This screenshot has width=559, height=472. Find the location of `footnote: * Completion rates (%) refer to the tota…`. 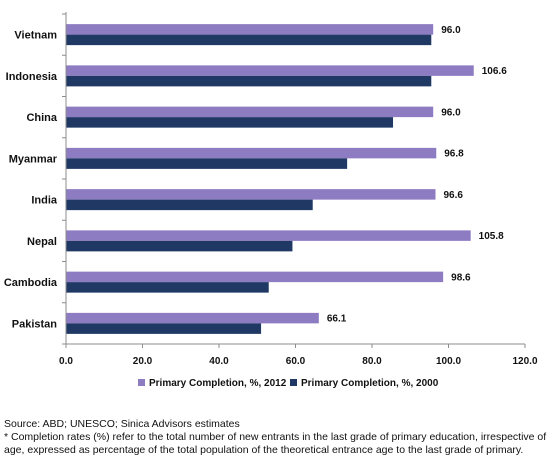

footnote: * Completion rates (%) refer to the tota… is located at coordinates (275, 443).